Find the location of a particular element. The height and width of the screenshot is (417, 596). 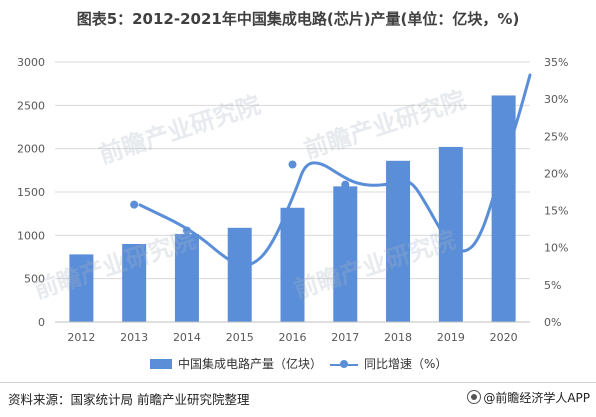

legend-line-label: 同比增速（%） is located at coordinates (406, 364).